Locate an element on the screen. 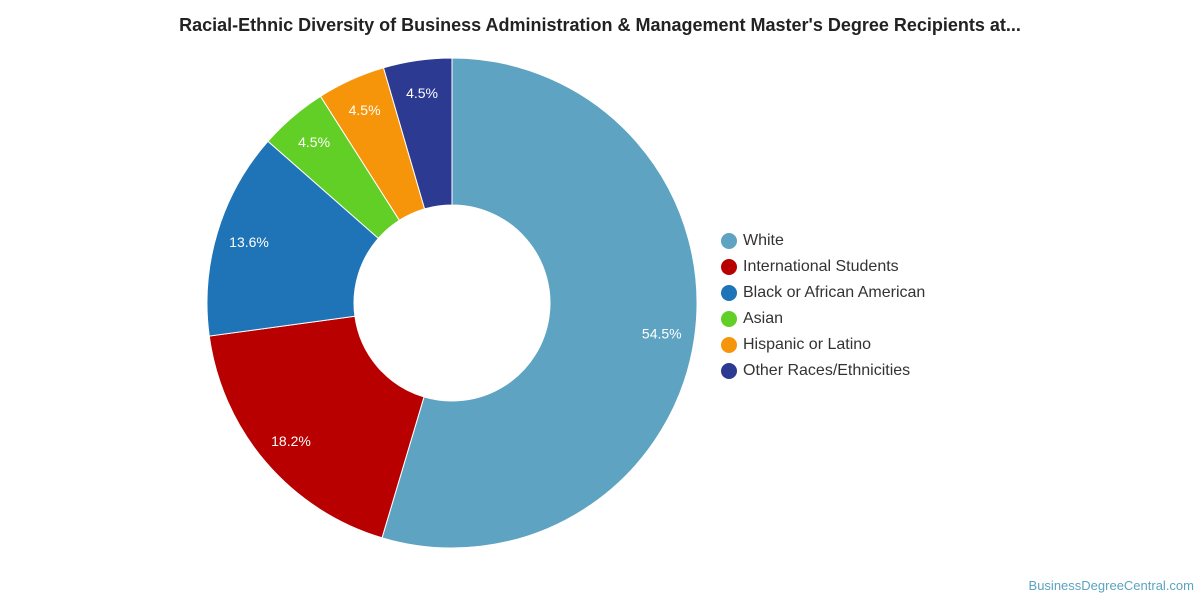 The height and width of the screenshot is (600, 1200). legend-label: International Students is located at coordinates (821, 266).